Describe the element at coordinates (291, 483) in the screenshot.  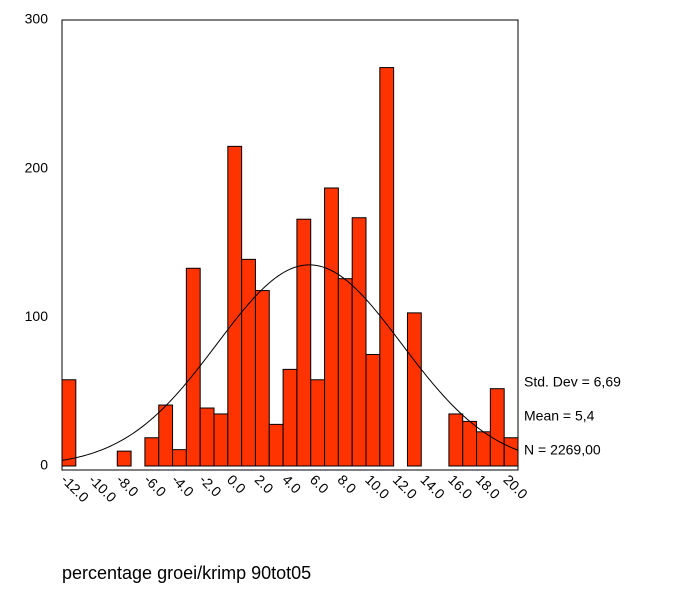
I see `x-tick-label: 4.0` at that location.